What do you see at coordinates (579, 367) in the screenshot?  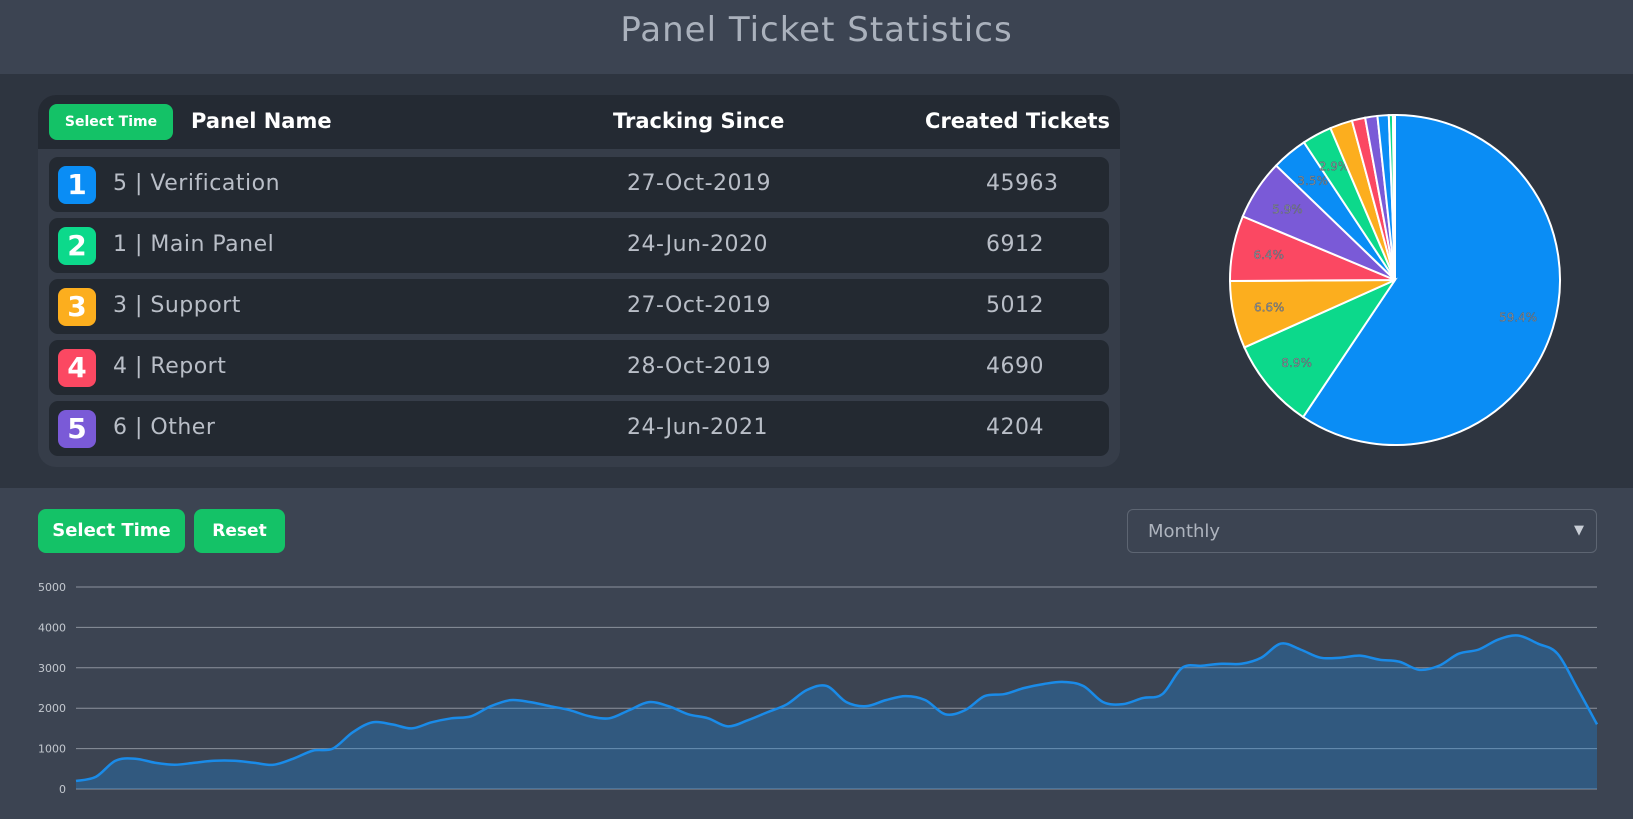 I see `table-row: 4 4 | Report 28-Oct-2019 4690` at bounding box center [579, 367].